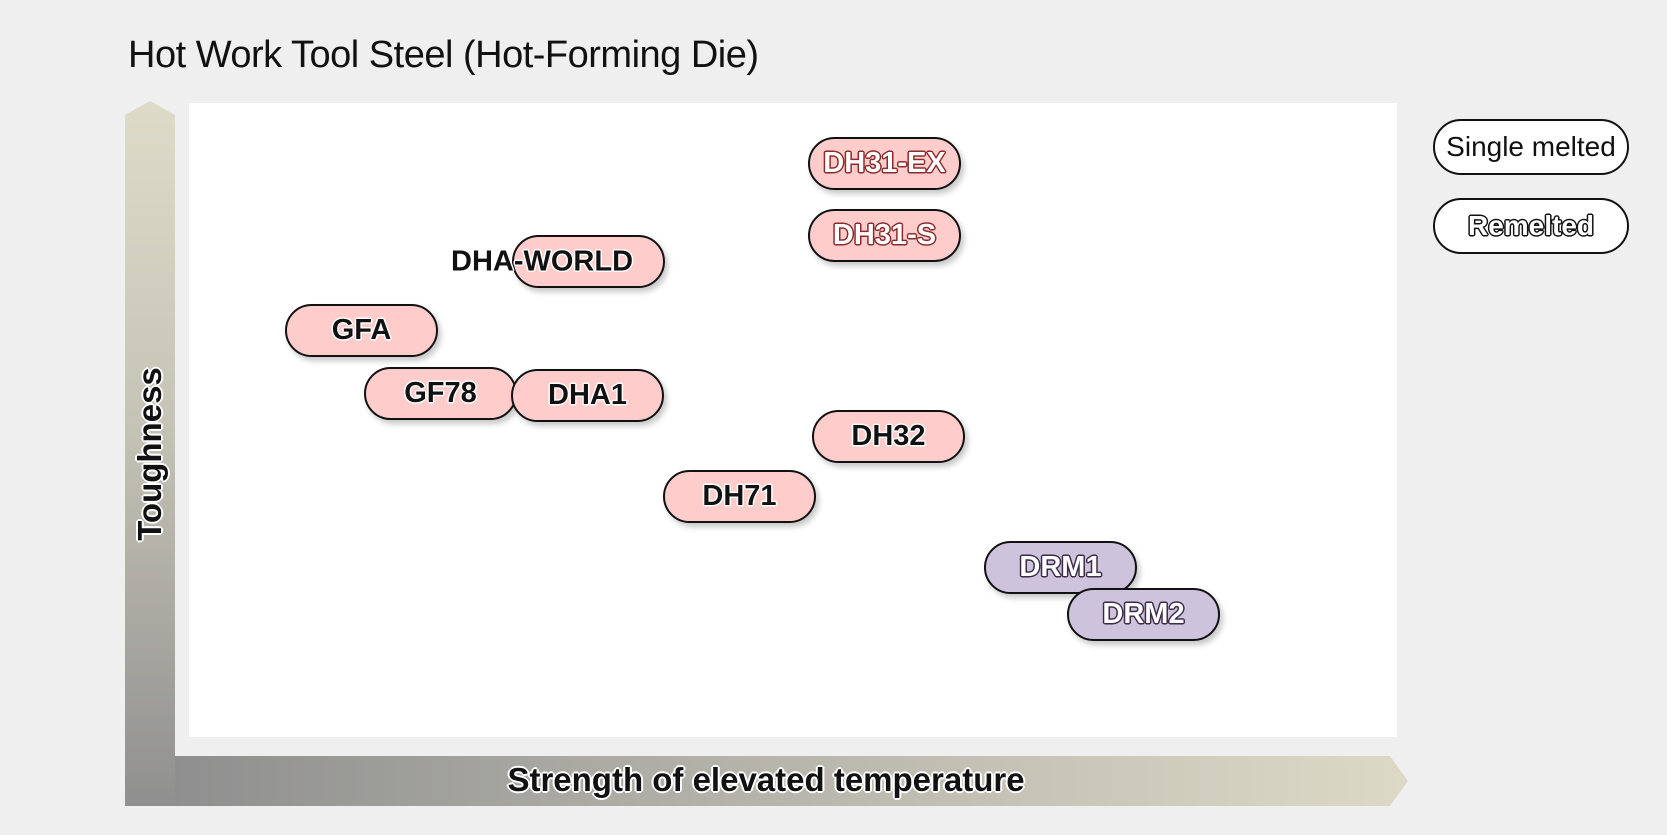  I want to click on legend-label: Single melted, so click(1531, 146).